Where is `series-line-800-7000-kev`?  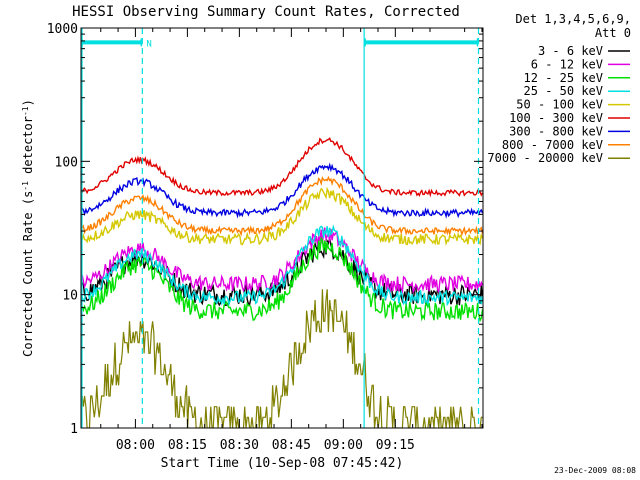 series-line-800-7000-kev is located at coordinates (282, 206).